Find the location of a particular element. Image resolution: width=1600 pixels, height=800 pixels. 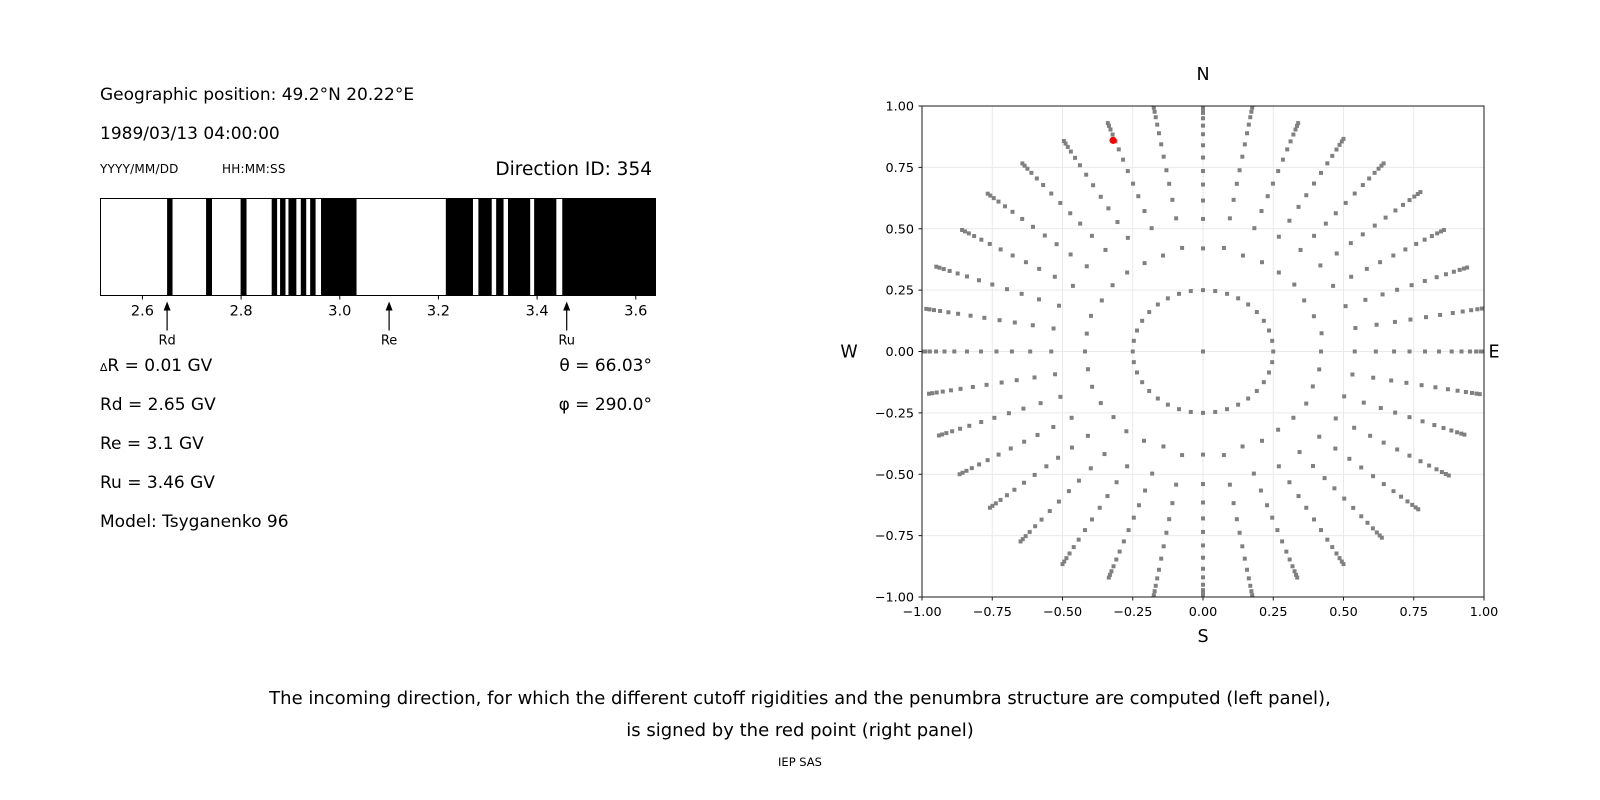

y-tick-label: 1.00 is located at coordinates (900, 107).